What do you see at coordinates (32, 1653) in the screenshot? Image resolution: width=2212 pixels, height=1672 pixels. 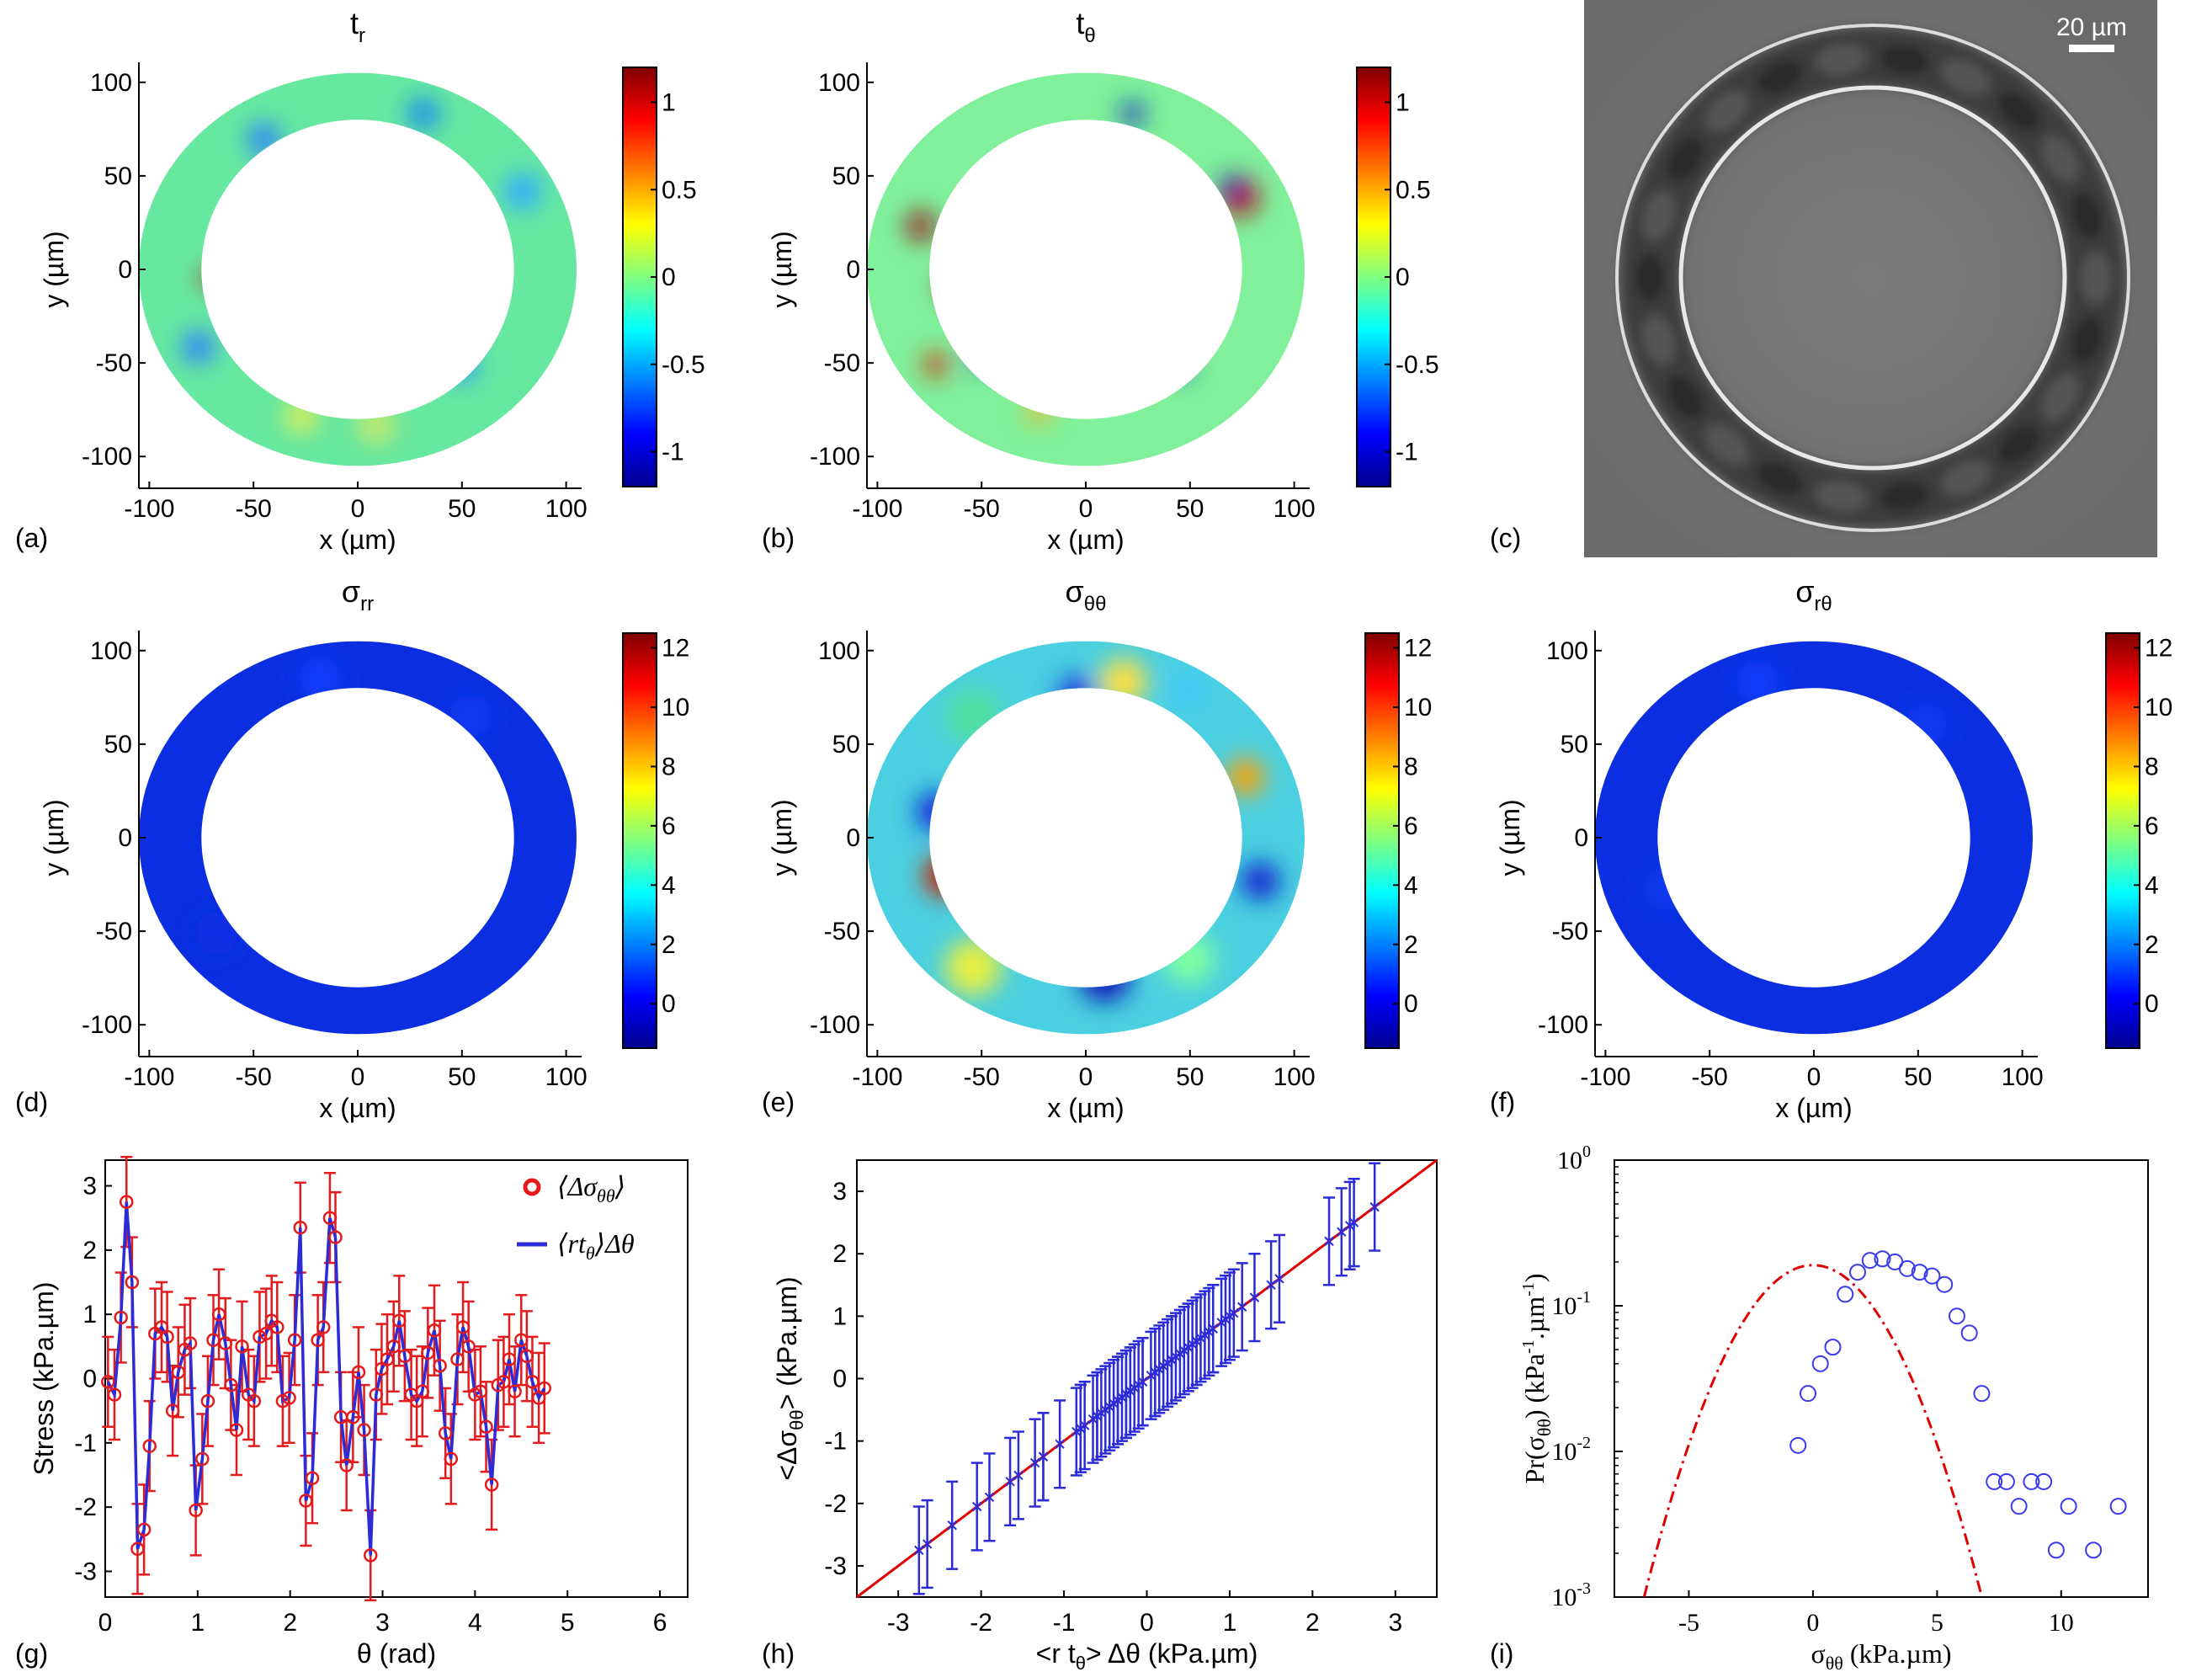 I see `panel-label: (g)` at bounding box center [32, 1653].